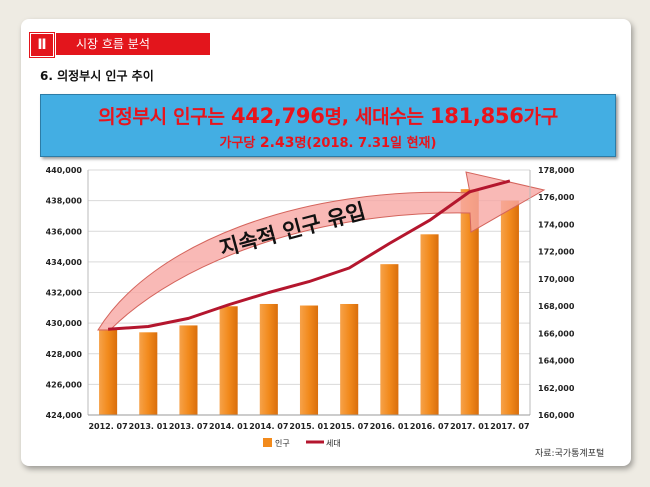 This screenshot has width=650, height=487. What do you see at coordinates (64, 201) in the screenshot?
I see `y-left-tick-label: 438,000` at bounding box center [64, 201].